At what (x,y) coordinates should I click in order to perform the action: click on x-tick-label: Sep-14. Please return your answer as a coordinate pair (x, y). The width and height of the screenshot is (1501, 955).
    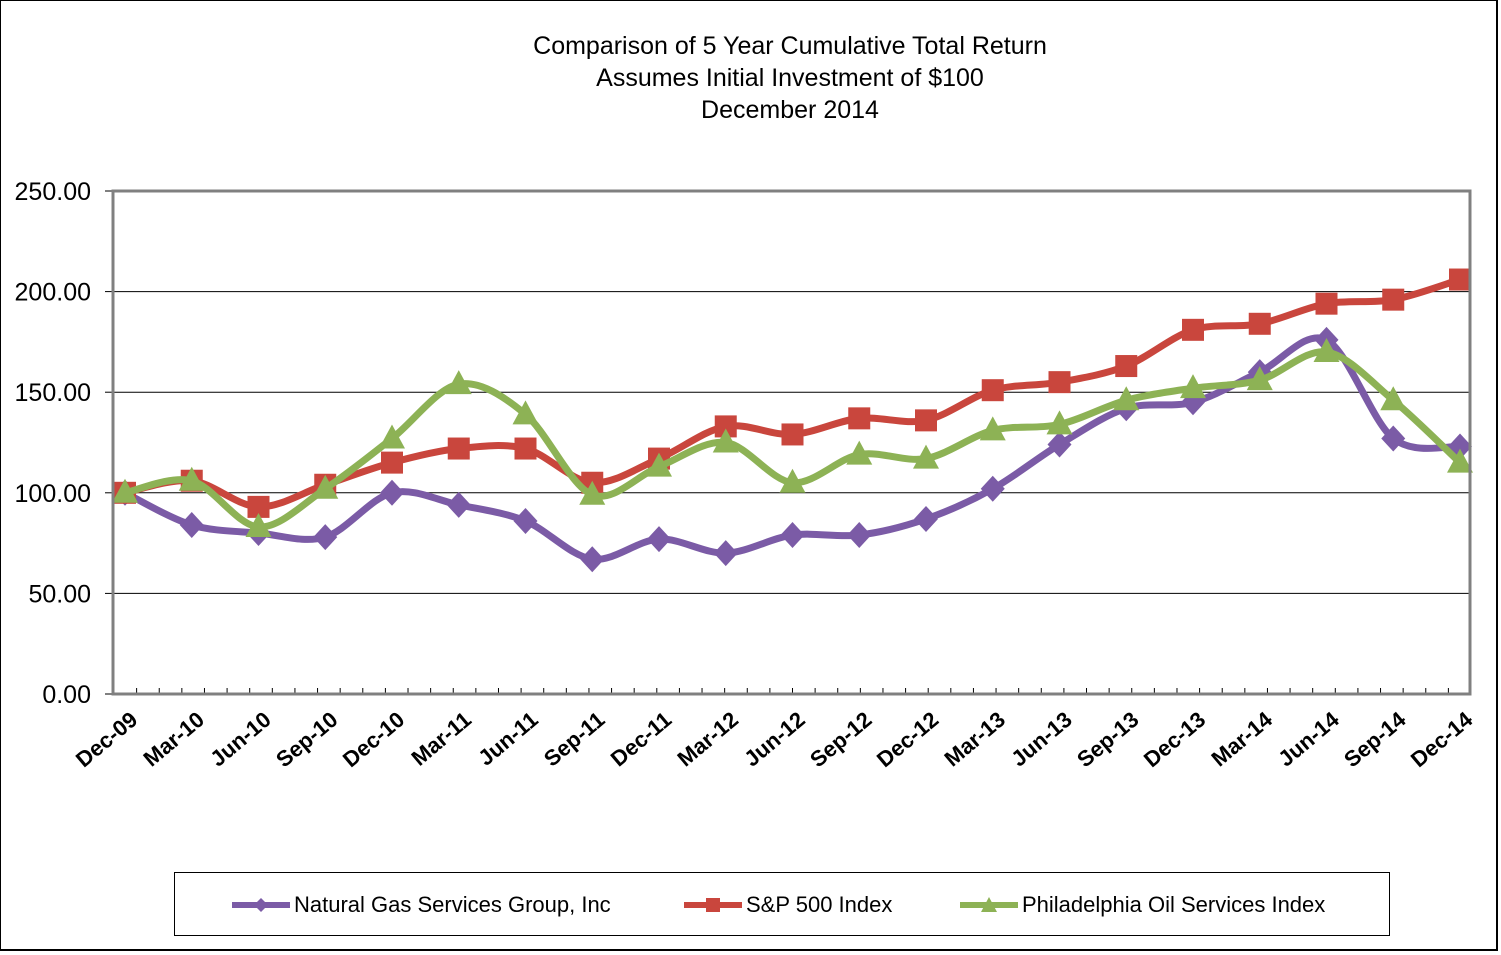
    Looking at the image, I should click on (1375, 739).